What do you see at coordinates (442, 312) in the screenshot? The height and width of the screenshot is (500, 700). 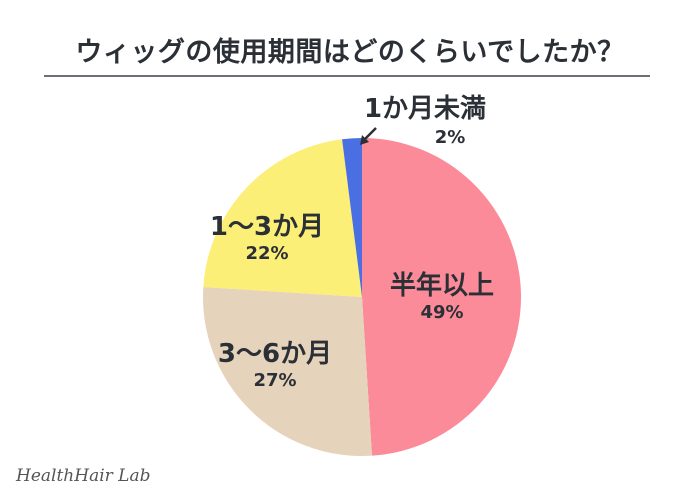 I see `label-percent: 49%` at bounding box center [442, 312].